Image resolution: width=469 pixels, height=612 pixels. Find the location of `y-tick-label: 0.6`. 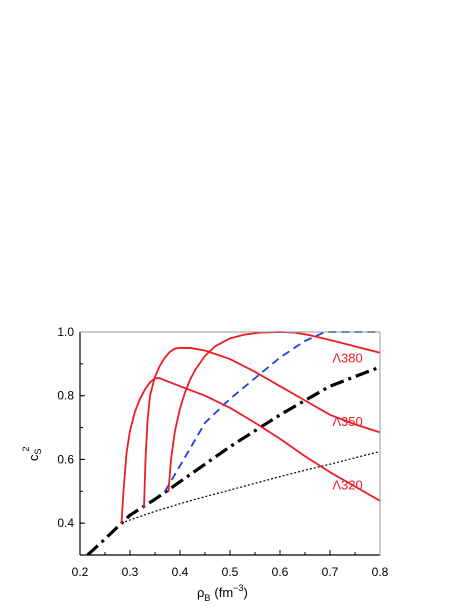

y-tick-label: 0.6 is located at coordinates (65, 459).